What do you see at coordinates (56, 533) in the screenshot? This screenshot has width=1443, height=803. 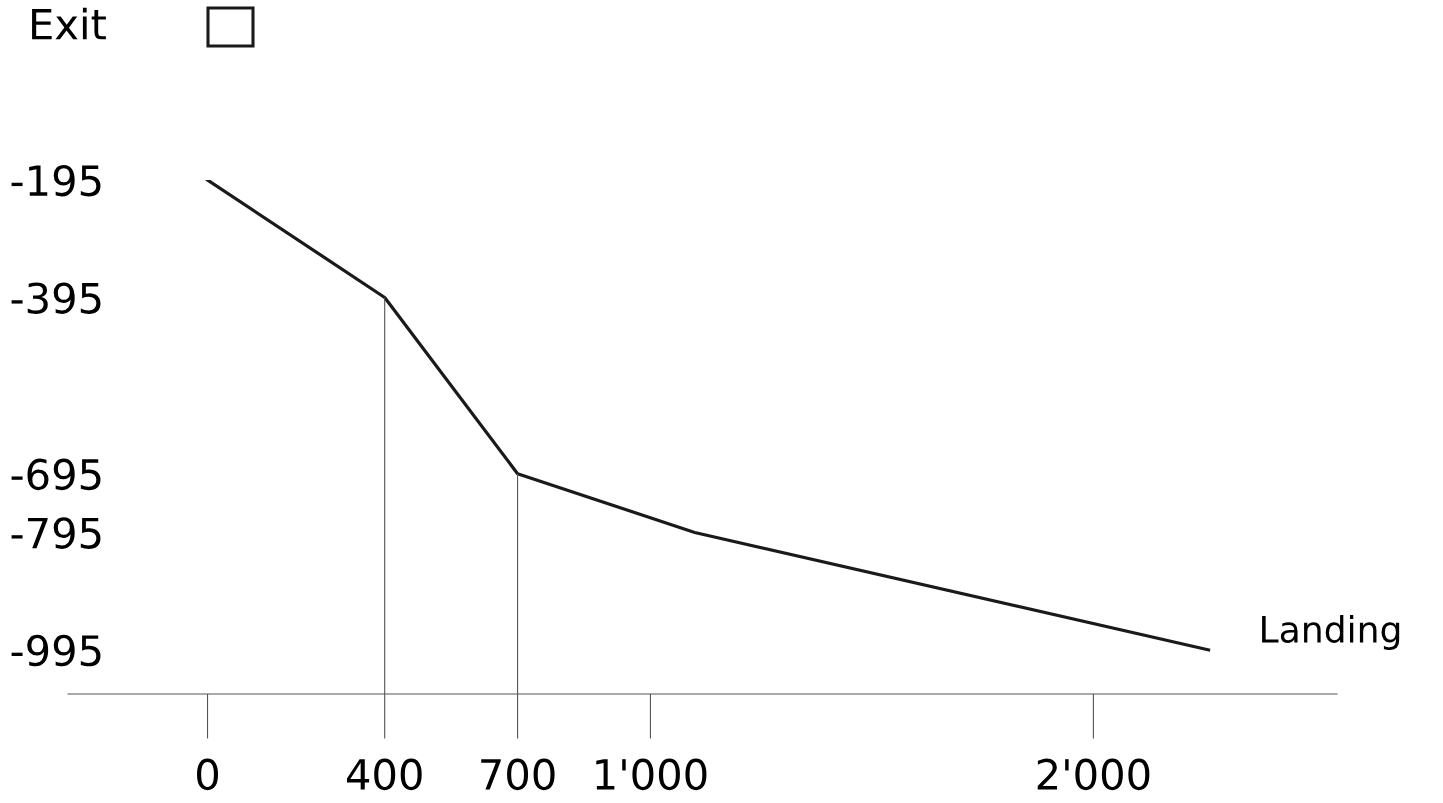 I see `y-tick-label: -795` at bounding box center [56, 533].